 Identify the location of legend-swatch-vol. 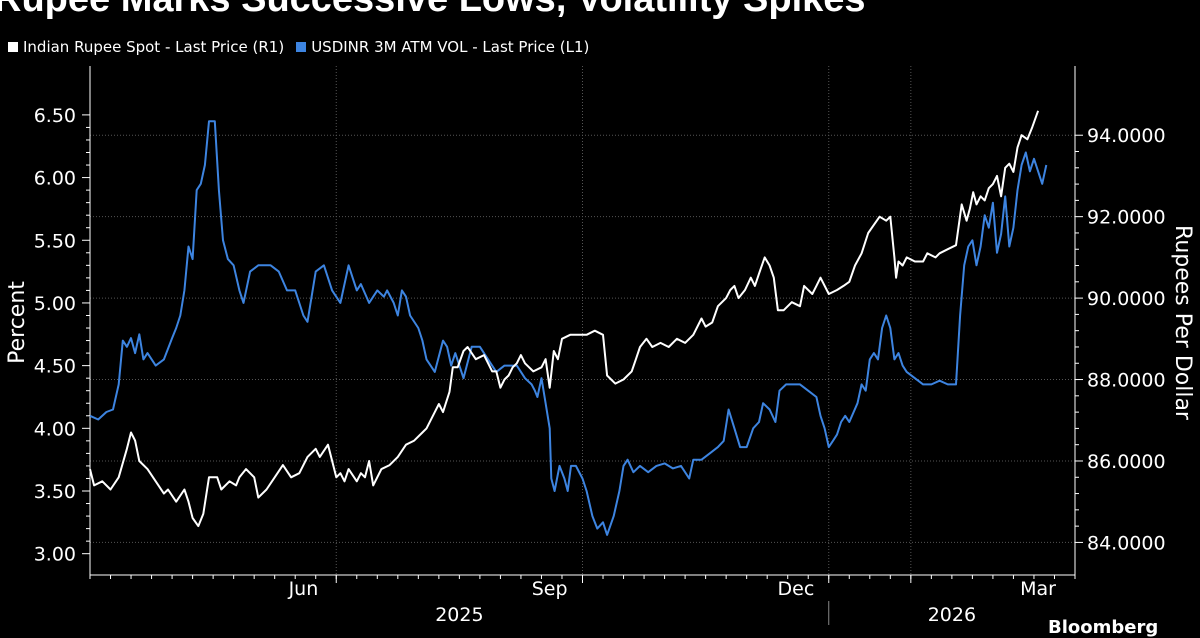
(301, 47).